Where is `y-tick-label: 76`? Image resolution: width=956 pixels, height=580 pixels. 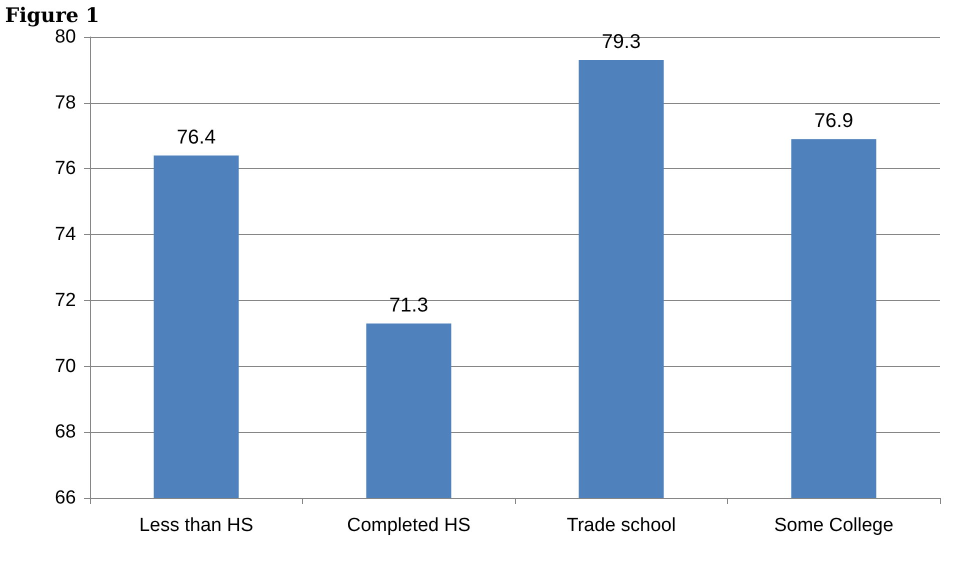 y-tick-label: 76 is located at coordinates (65, 169).